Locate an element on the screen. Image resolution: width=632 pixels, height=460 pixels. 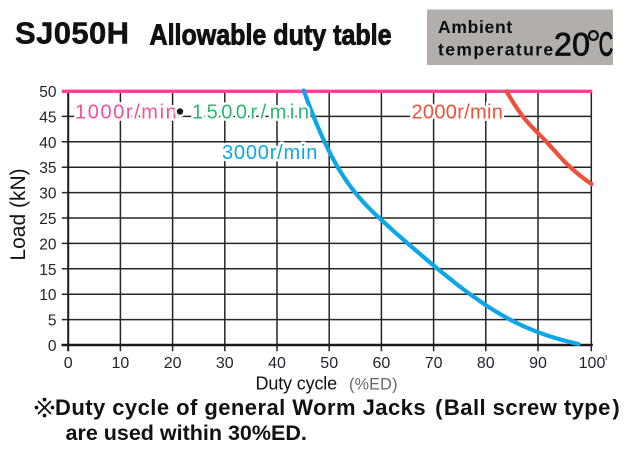
svg-text: Load (kN) is located at coordinates (18, 214).